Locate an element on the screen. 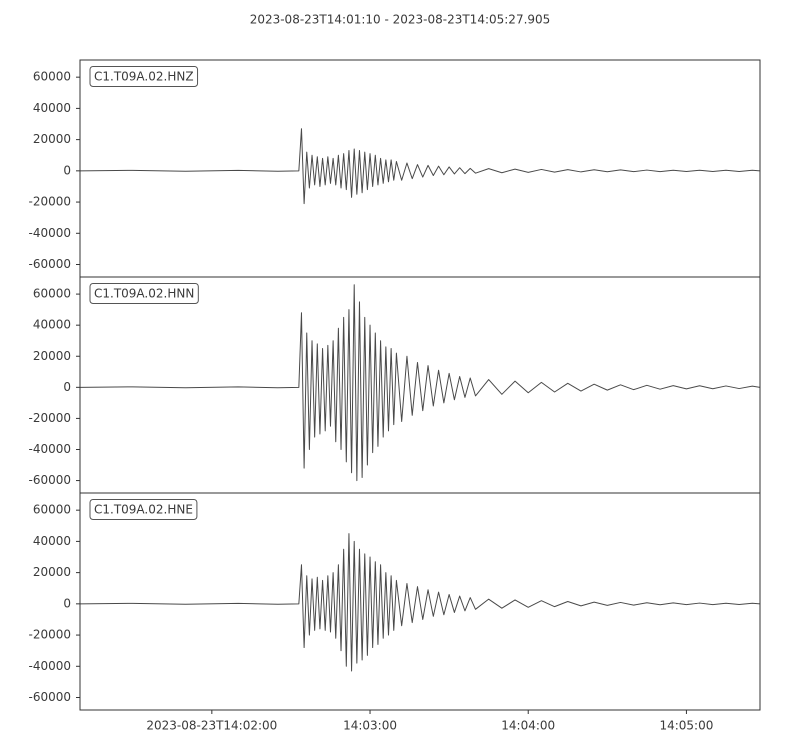 This screenshot has height=750, width=800. x-tick-label: 2023-08-23T14:02:00 is located at coordinates (211, 726).